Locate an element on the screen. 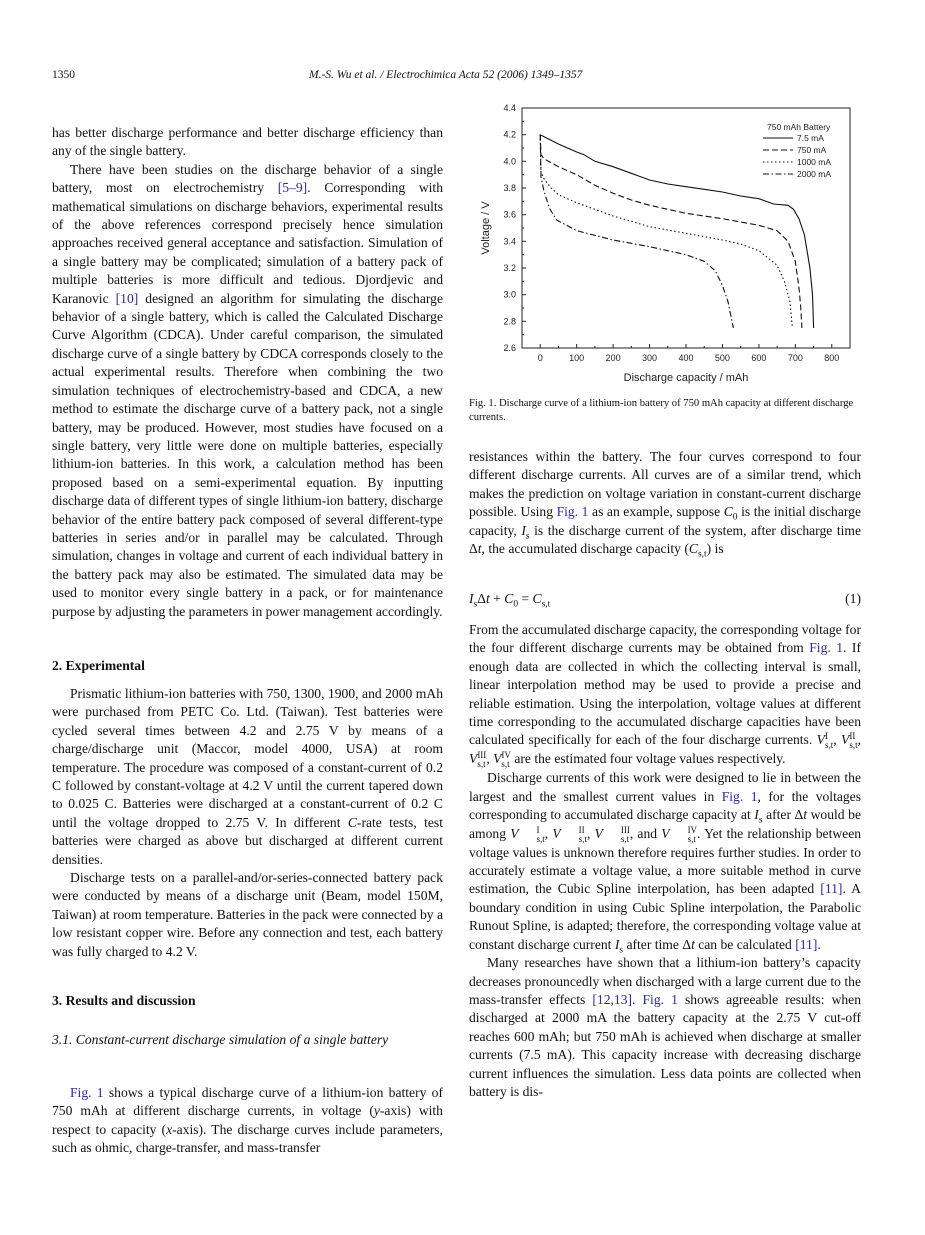 The image size is (925, 1235). citation-link: [12,13] is located at coordinates (612, 999).